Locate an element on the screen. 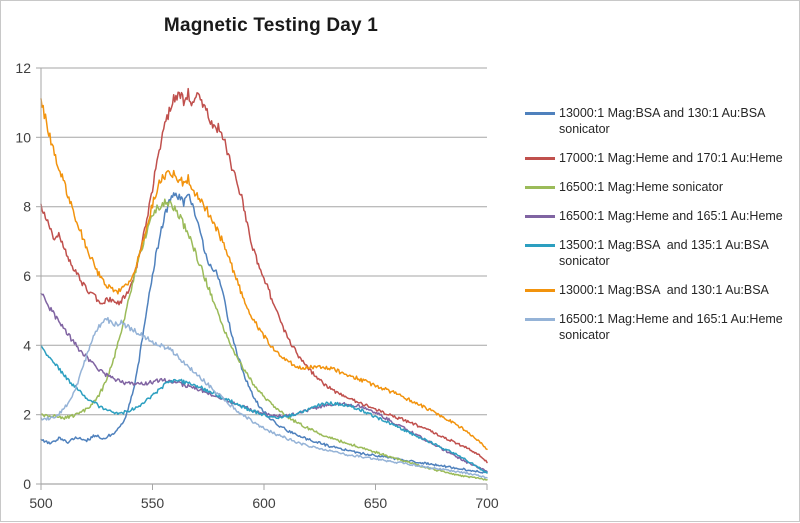  x-tick-label: 550 is located at coordinates (153, 503).